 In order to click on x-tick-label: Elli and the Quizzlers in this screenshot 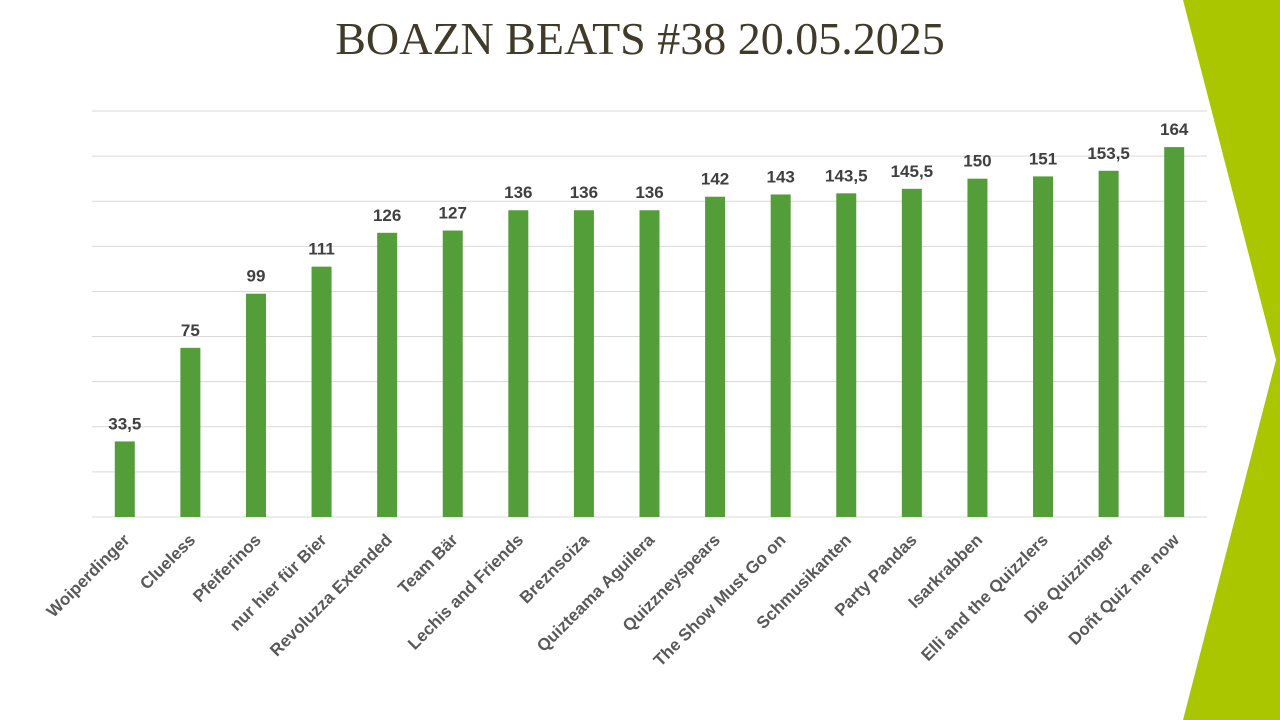, I will do `click(985, 597)`.